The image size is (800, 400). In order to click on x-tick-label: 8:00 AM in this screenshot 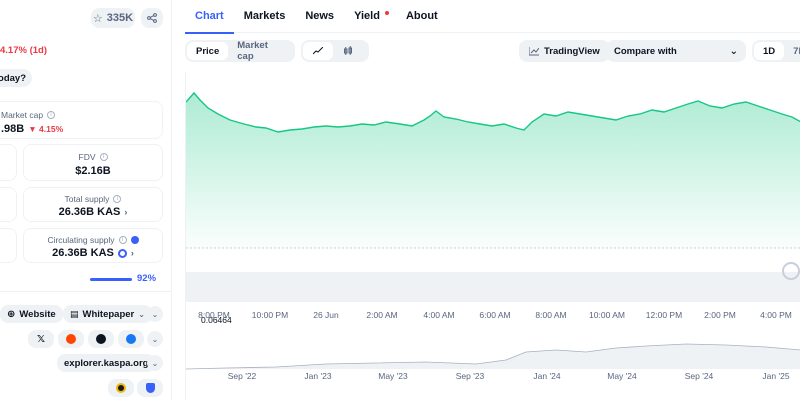, I will do `click(551, 315)`.